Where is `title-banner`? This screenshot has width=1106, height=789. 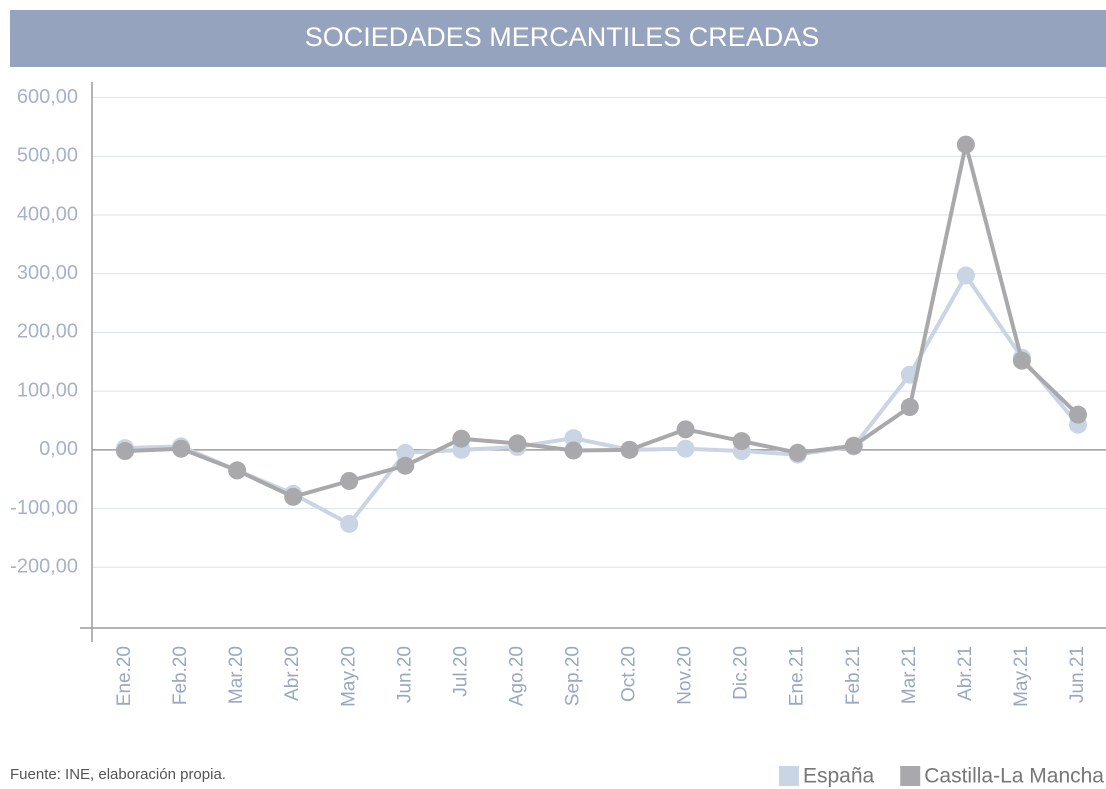 title-banner is located at coordinates (558, 38).